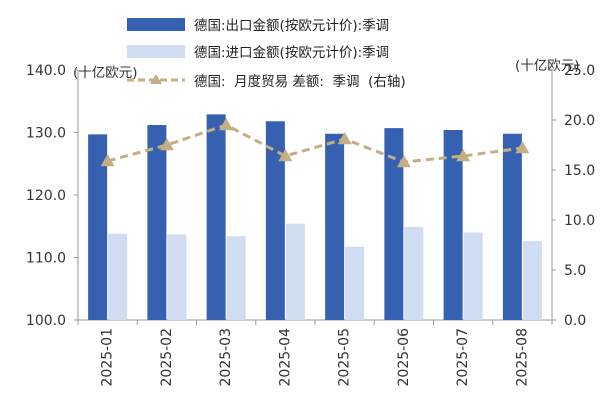 The height and width of the screenshot is (402, 612). I want to click on left-tick-label: 130.0, so click(46, 134).